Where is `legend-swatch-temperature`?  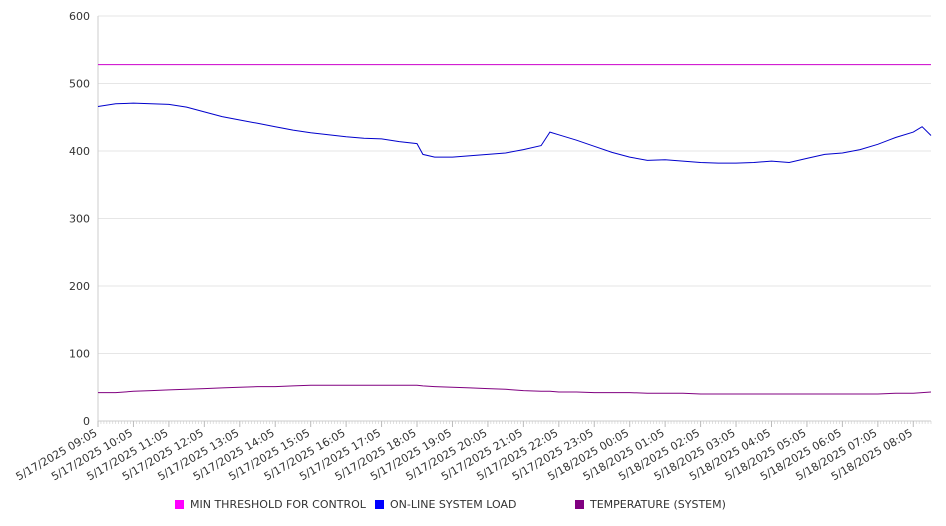
legend-swatch-temperature is located at coordinates (579, 504).